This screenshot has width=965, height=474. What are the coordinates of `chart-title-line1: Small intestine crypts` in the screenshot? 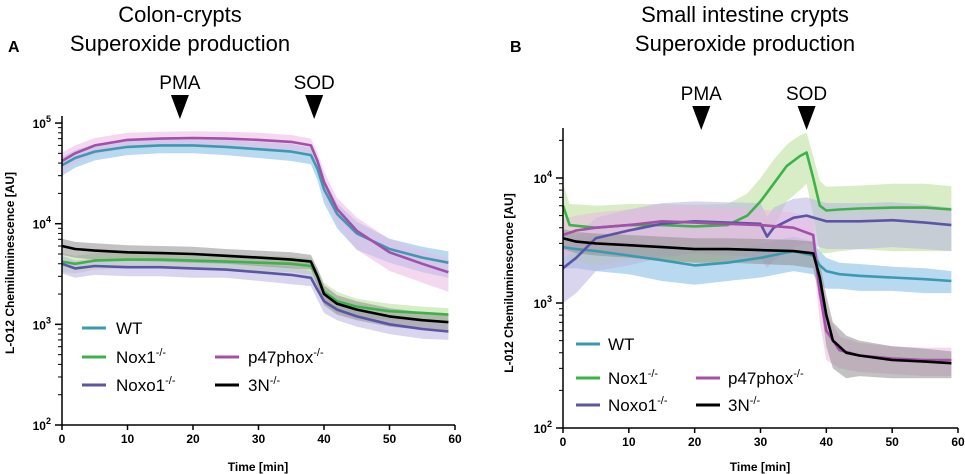 It's located at (745, 14).